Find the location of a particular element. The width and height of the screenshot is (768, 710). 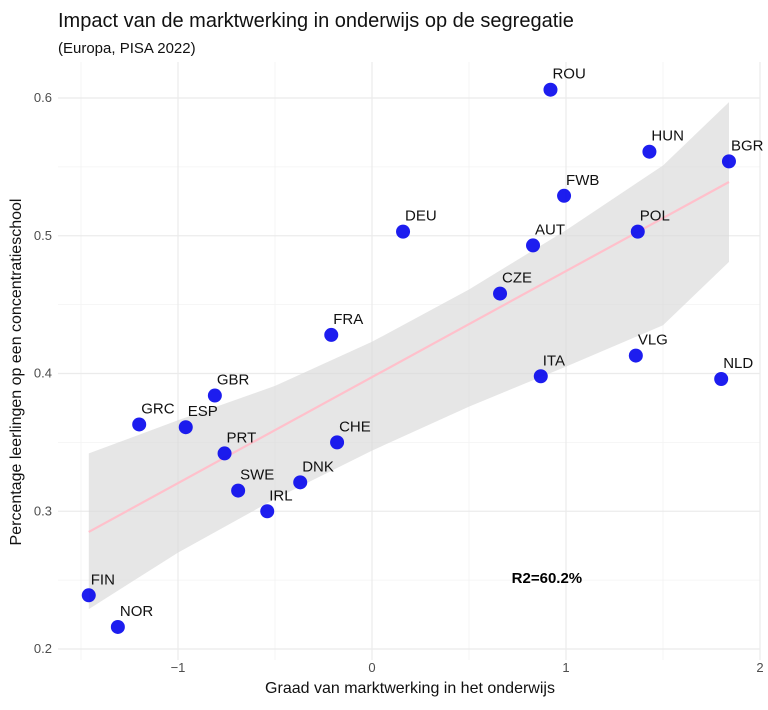

y-tick-label: 0.5 is located at coordinates (43, 235).